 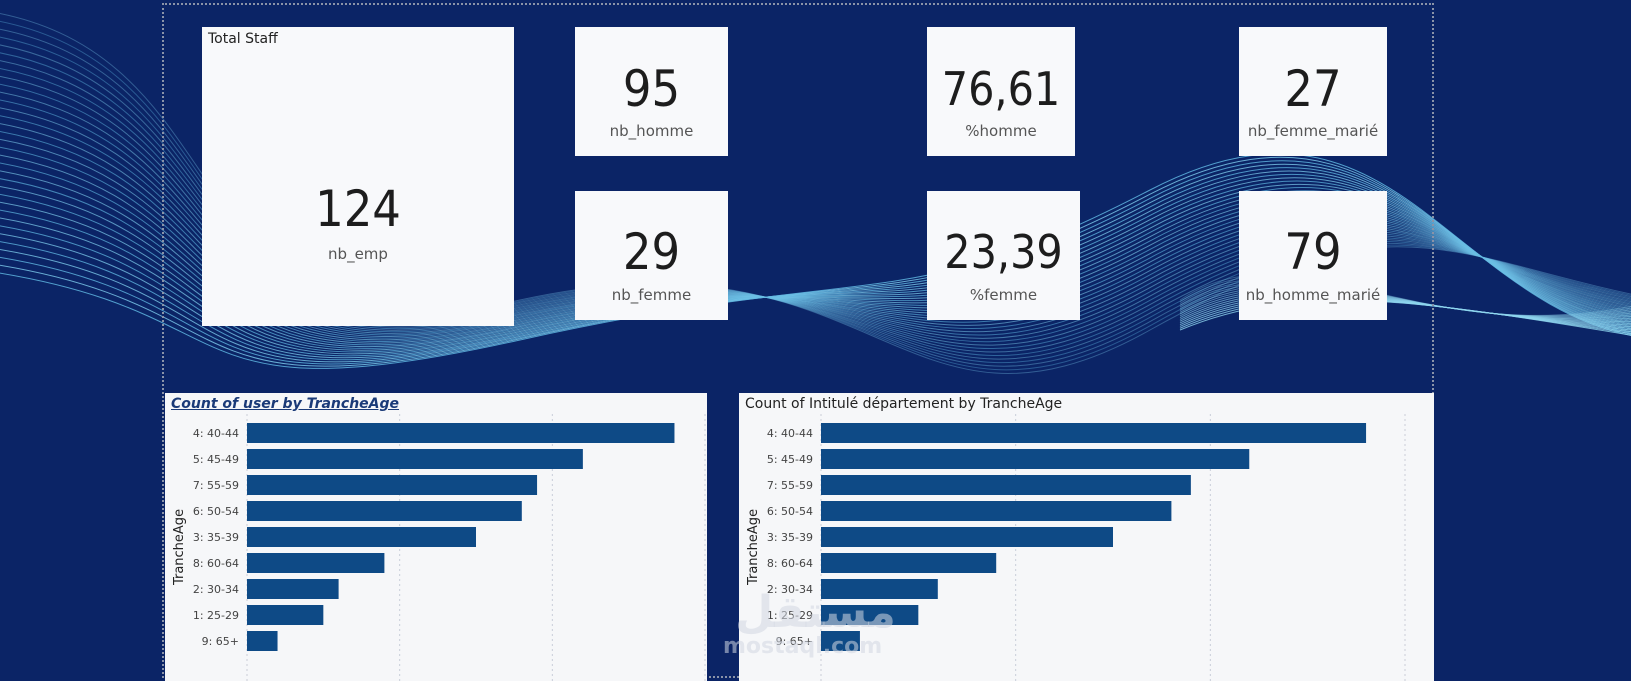 I want to click on kpi-card-pct-homme: 76,61 %homme, so click(x=1001, y=91).